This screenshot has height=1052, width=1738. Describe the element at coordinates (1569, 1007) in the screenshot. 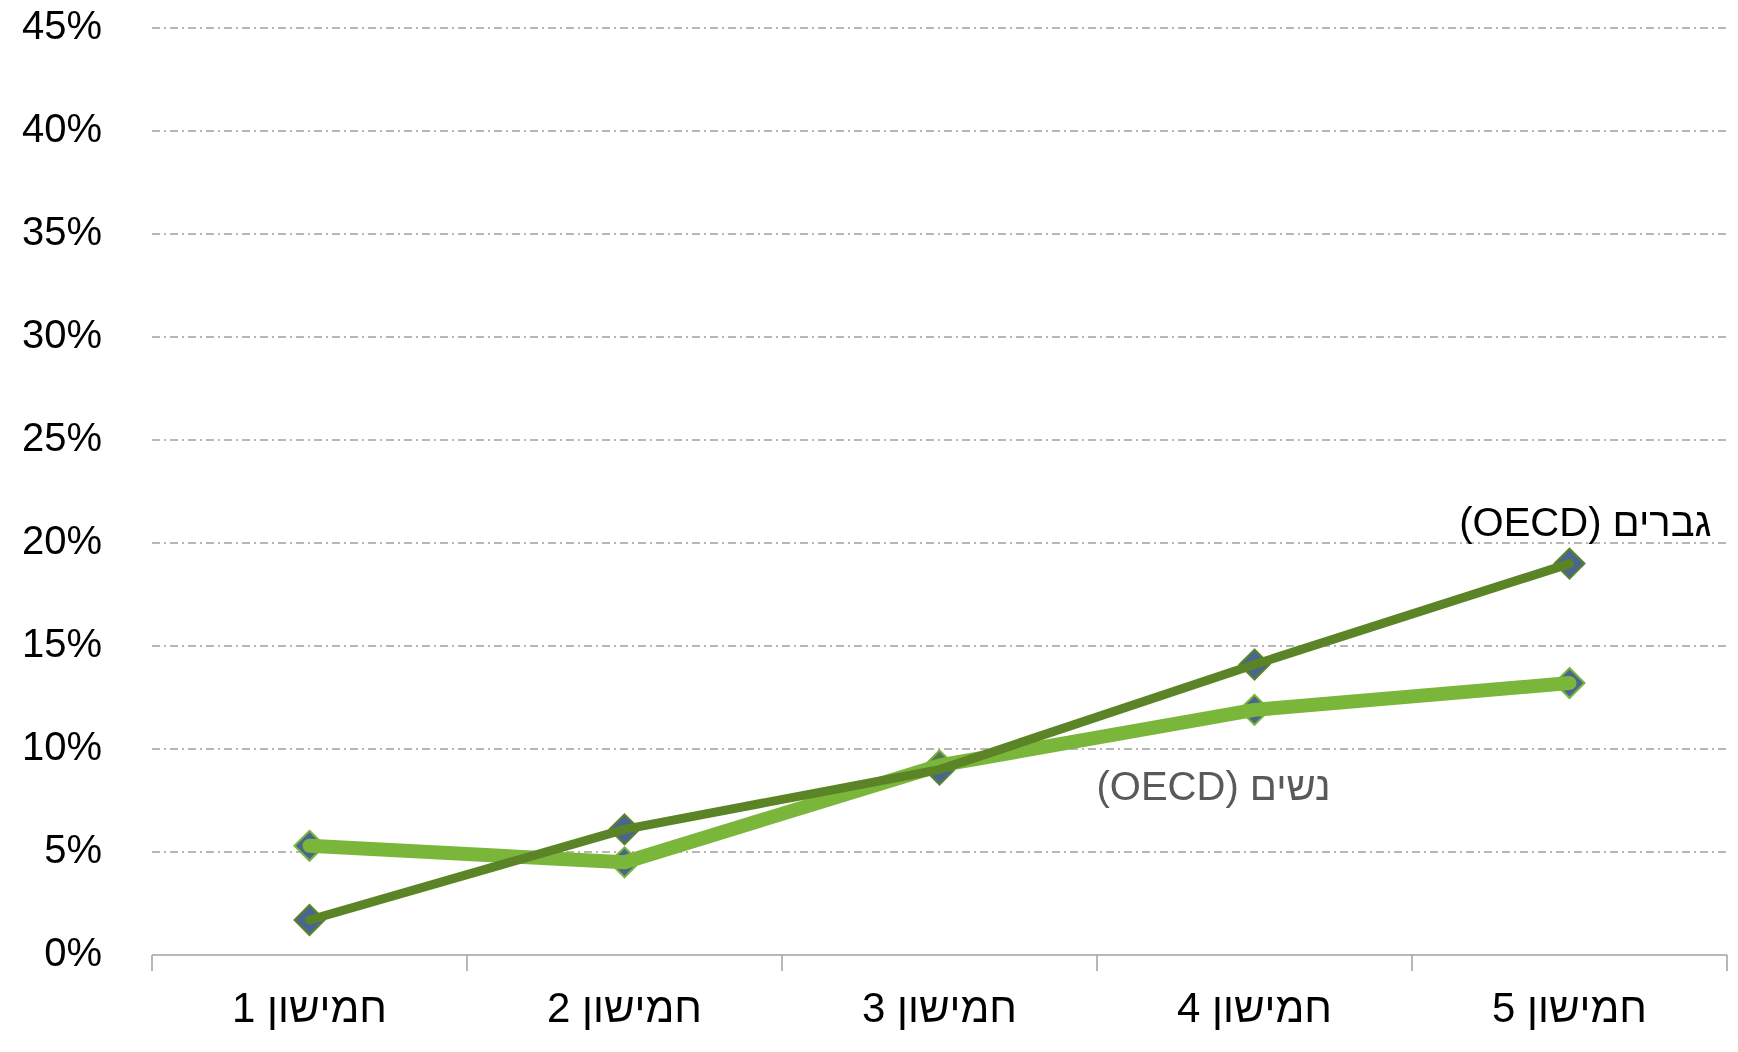

I see `x-tick-label: חמישון 5` at that location.